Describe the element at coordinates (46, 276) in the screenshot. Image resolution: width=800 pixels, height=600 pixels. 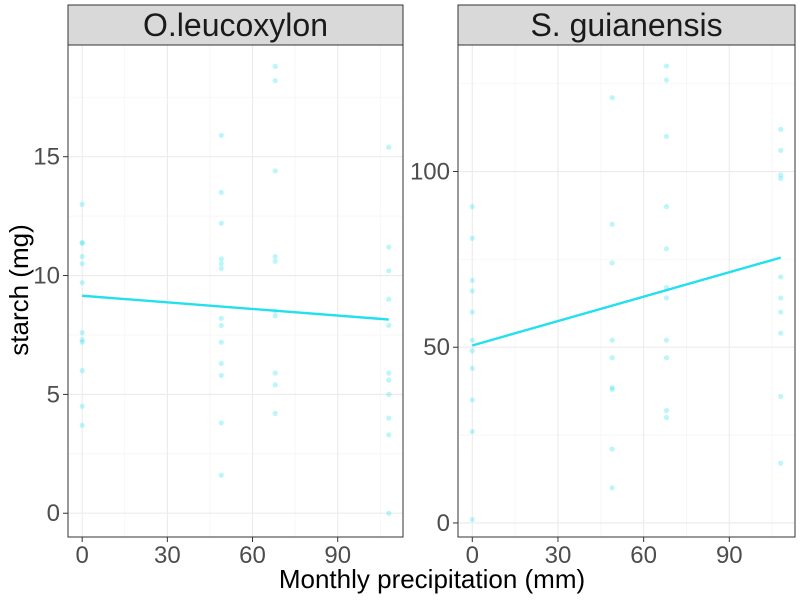
I see `y-tick-label: 10` at that location.